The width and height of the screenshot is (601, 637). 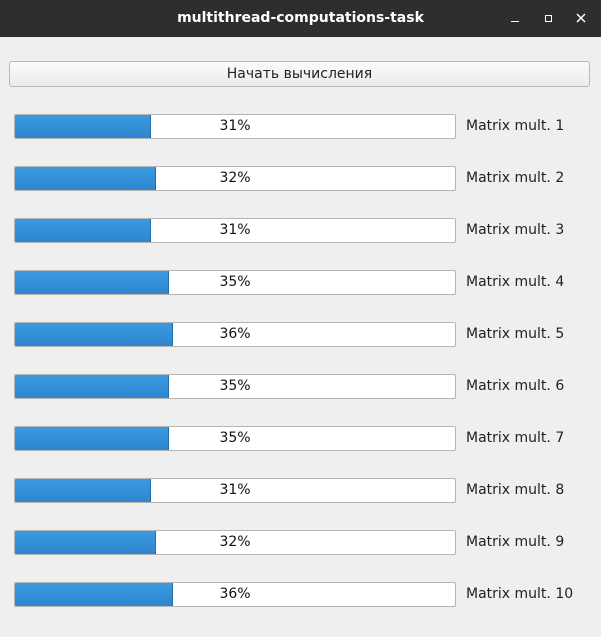 I want to click on task-row: 31% Matrix mult. 8, so click(x=300, y=491).